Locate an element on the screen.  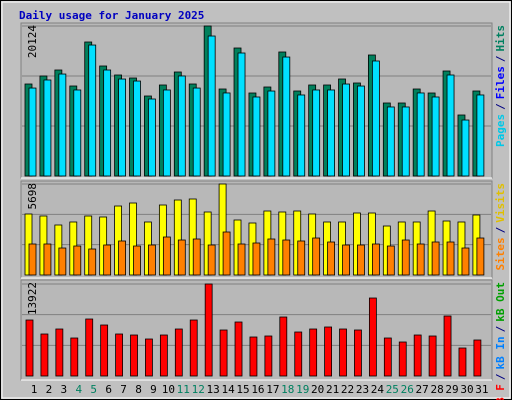
x-tick-label: 7 is located at coordinates (123, 389).